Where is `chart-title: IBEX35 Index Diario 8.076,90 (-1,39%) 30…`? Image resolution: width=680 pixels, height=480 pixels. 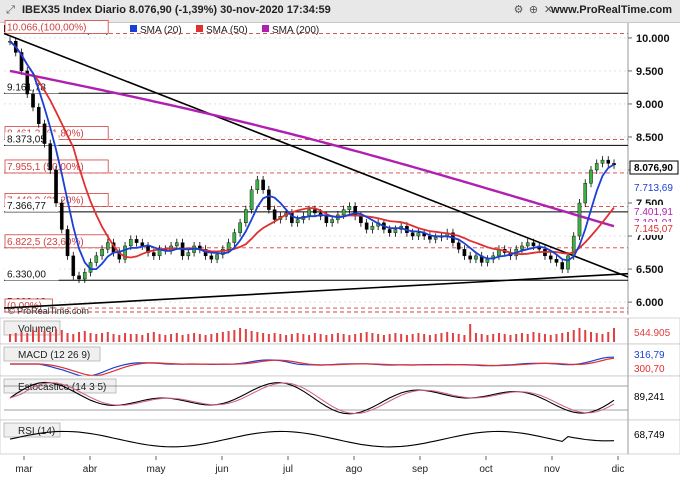
chart-title: IBEX35 Index Diario 8.076,90 (-1,39%) 30… is located at coordinates (176, 10).